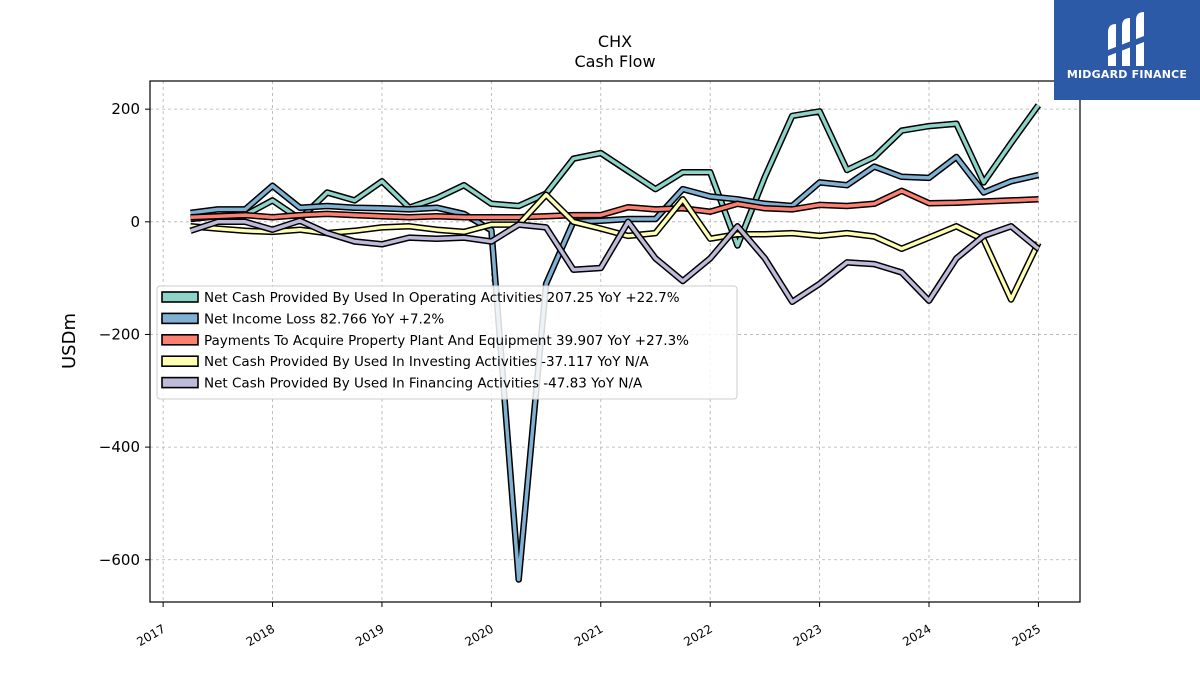 The height and width of the screenshot is (675, 1200). What do you see at coordinates (479, 635) in the screenshot?
I see `x-tick-label: 2020` at bounding box center [479, 635].